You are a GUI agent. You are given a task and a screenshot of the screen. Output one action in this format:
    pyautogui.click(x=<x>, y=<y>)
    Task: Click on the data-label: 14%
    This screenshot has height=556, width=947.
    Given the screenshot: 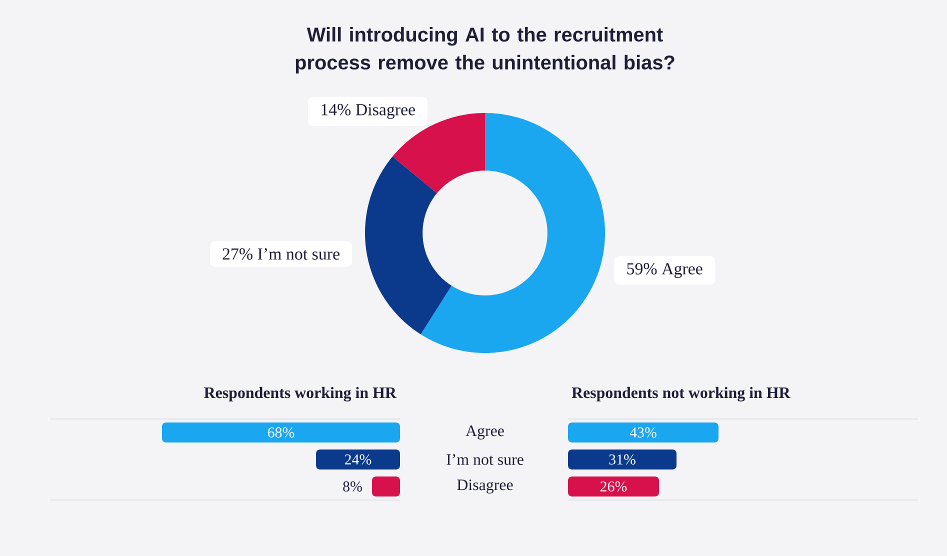 What is the action you would take?
    pyautogui.click(x=336, y=110)
    